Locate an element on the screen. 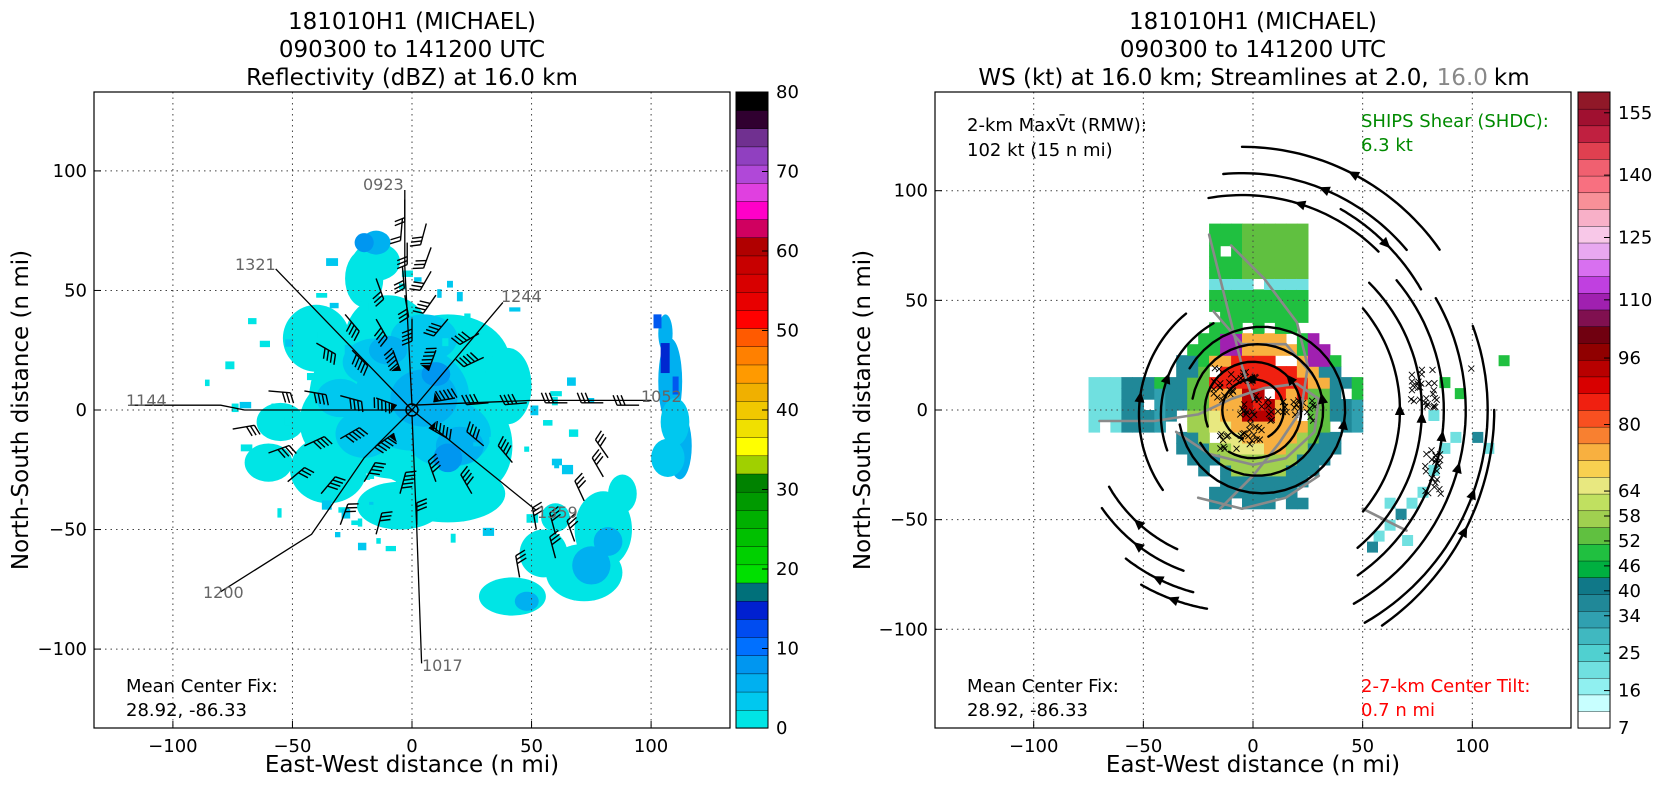 The image size is (1654, 790). right-title-line-2: 090300 to 141200 UTC is located at coordinates (1253, 50).